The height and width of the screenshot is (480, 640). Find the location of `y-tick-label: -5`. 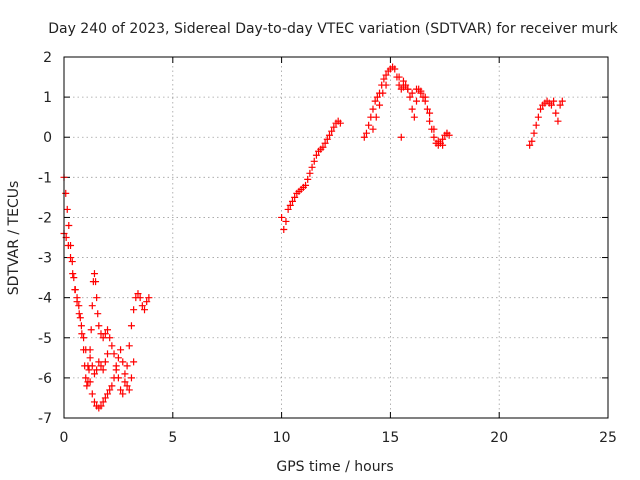

y-tick-label: -5 is located at coordinates (45, 339).